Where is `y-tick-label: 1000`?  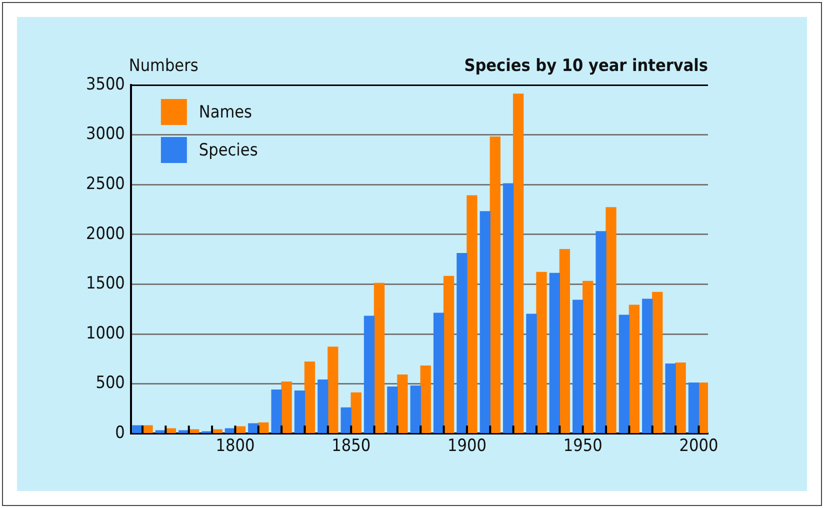 y-tick-label: 1000 is located at coordinates (105, 333).